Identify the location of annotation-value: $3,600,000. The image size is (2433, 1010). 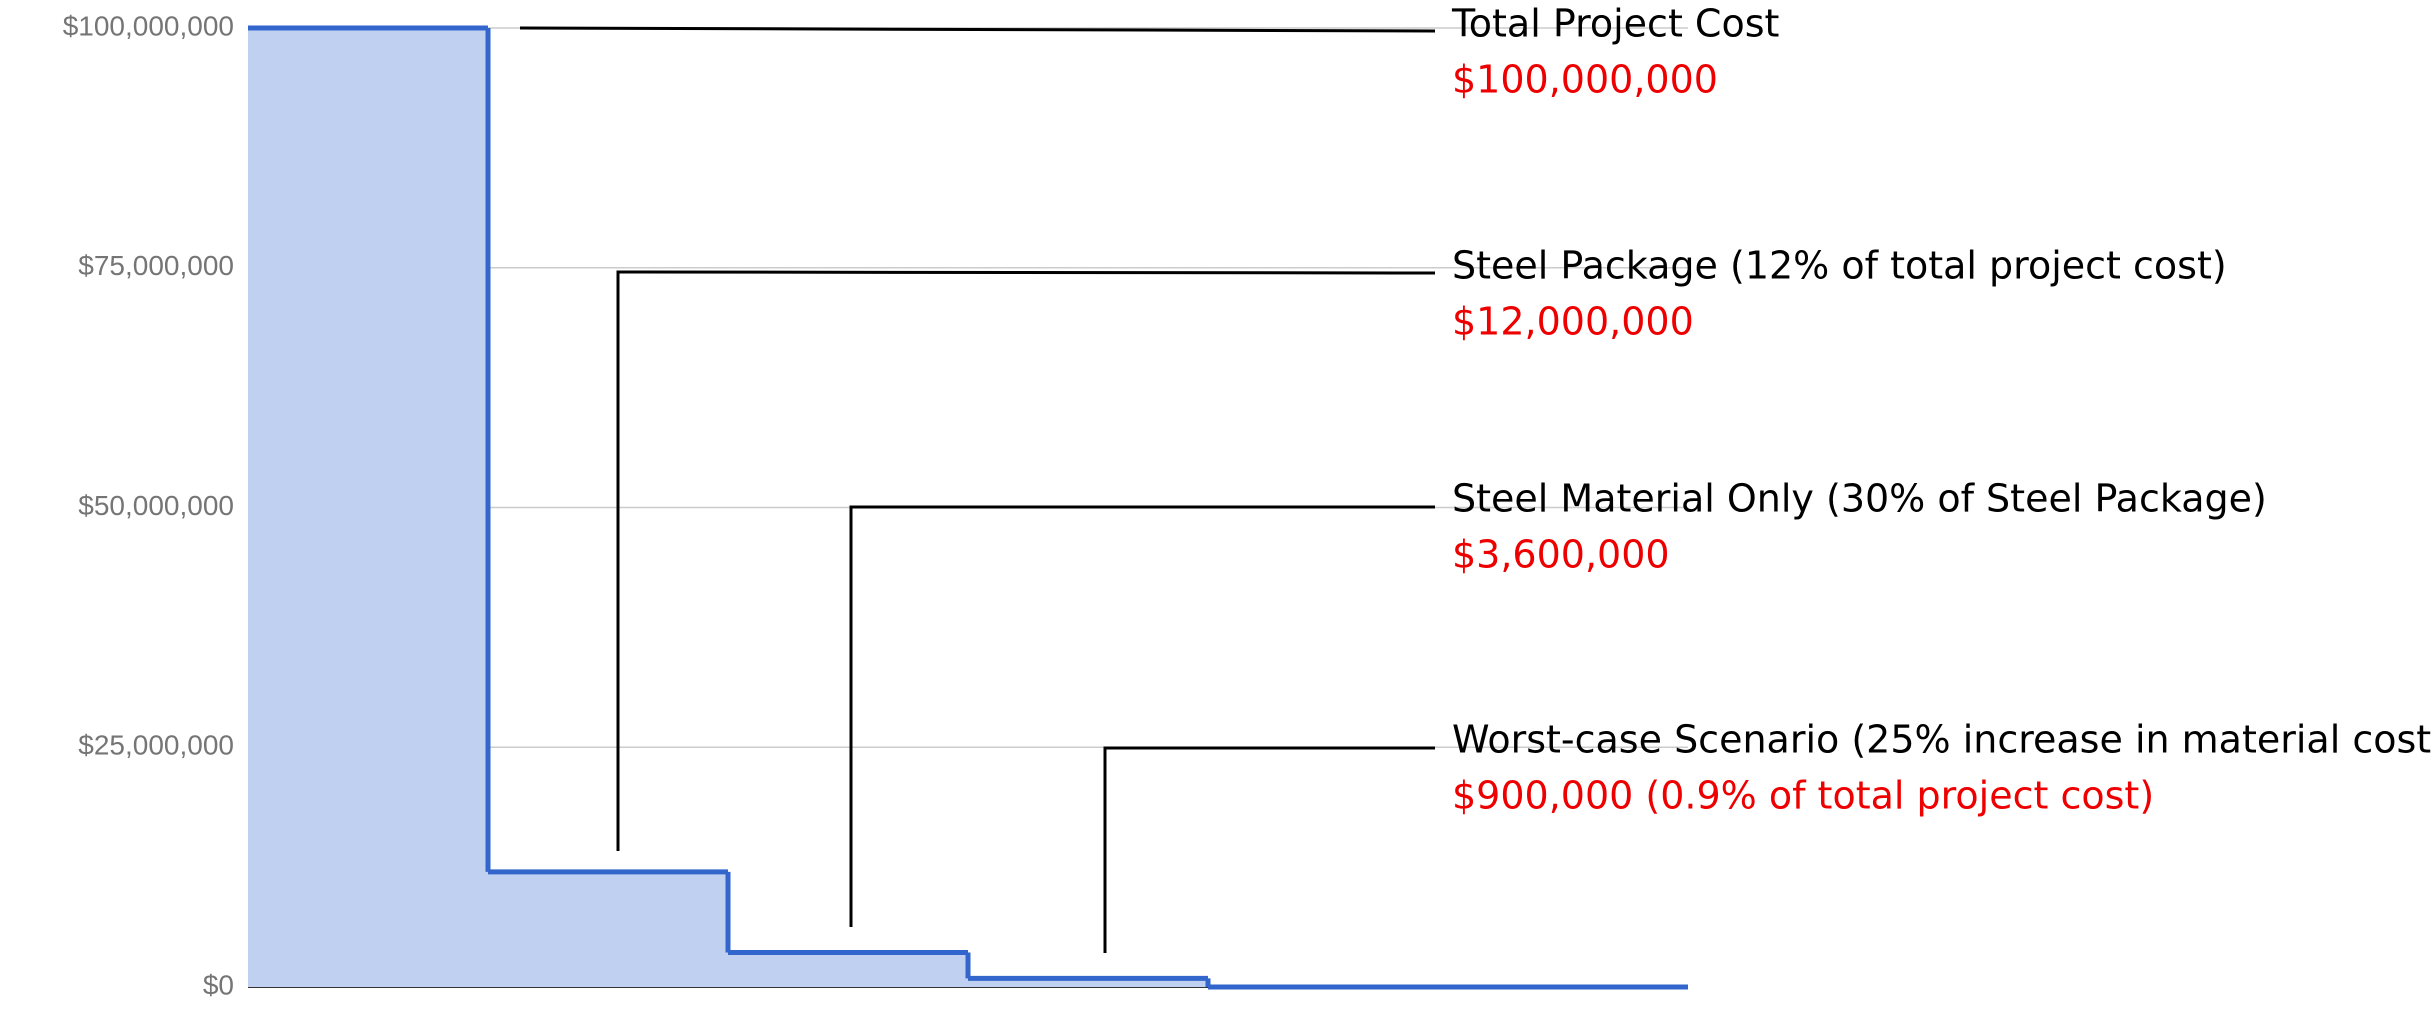
(1561, 555).